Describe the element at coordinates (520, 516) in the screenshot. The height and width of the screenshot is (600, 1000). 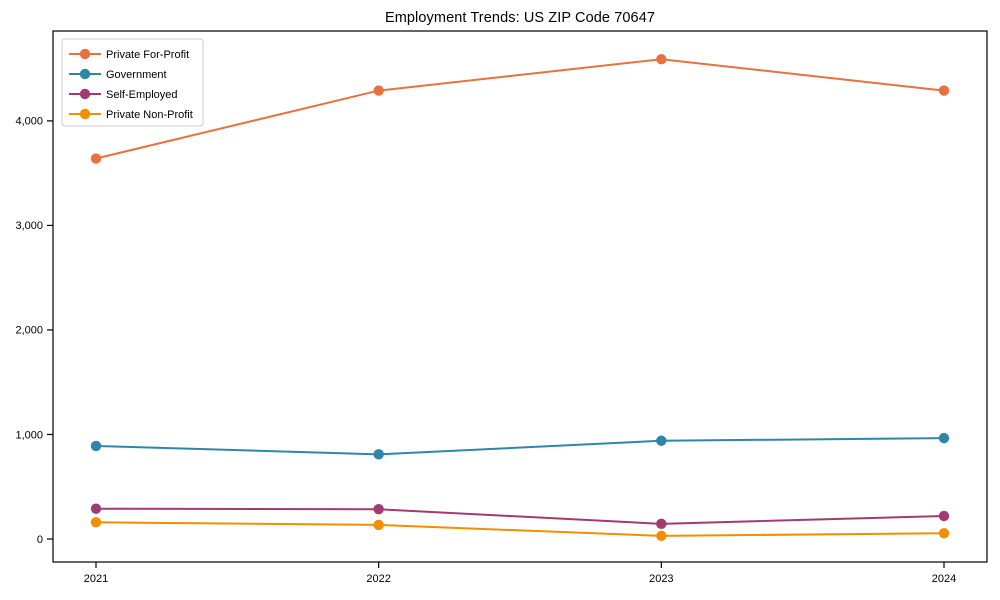
I see `series-line-self-employed` at that location.